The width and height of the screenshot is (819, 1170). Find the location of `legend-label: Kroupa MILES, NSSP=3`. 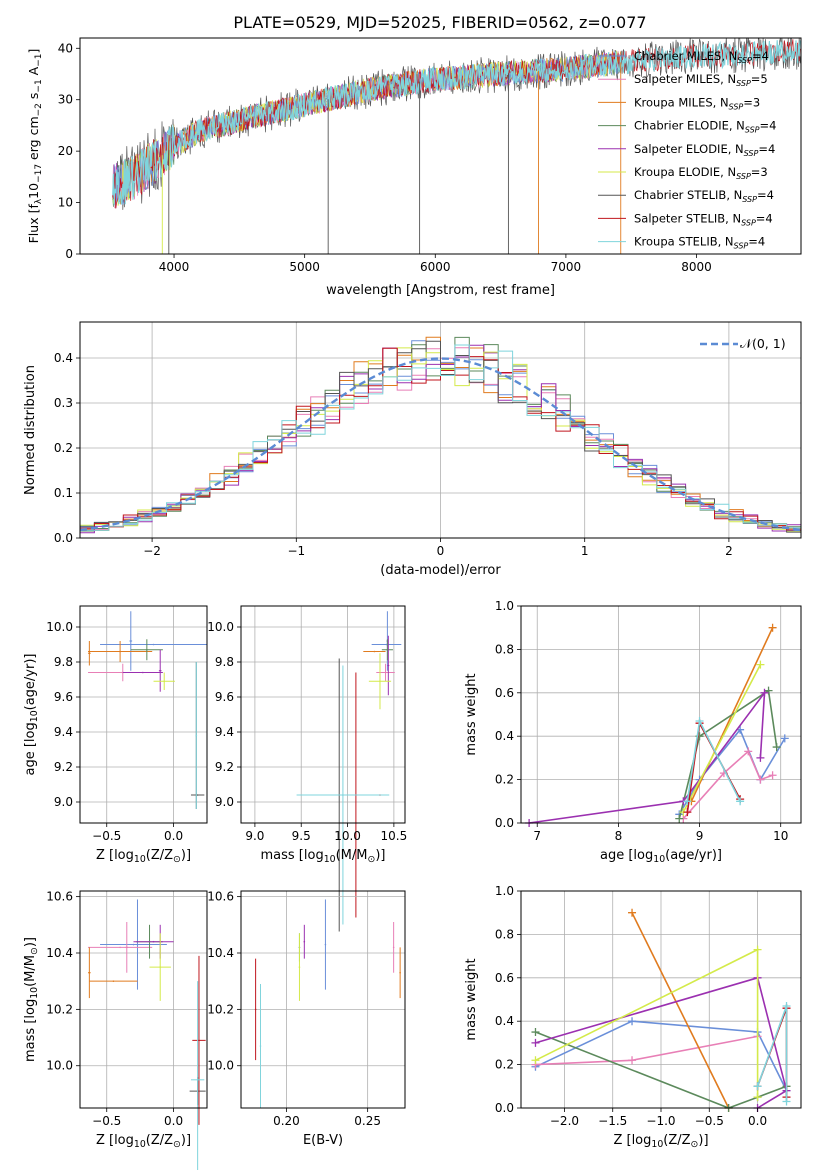

legend-label: Kroupa MILES, NSSP=3 is located at coordinates (697, 103).